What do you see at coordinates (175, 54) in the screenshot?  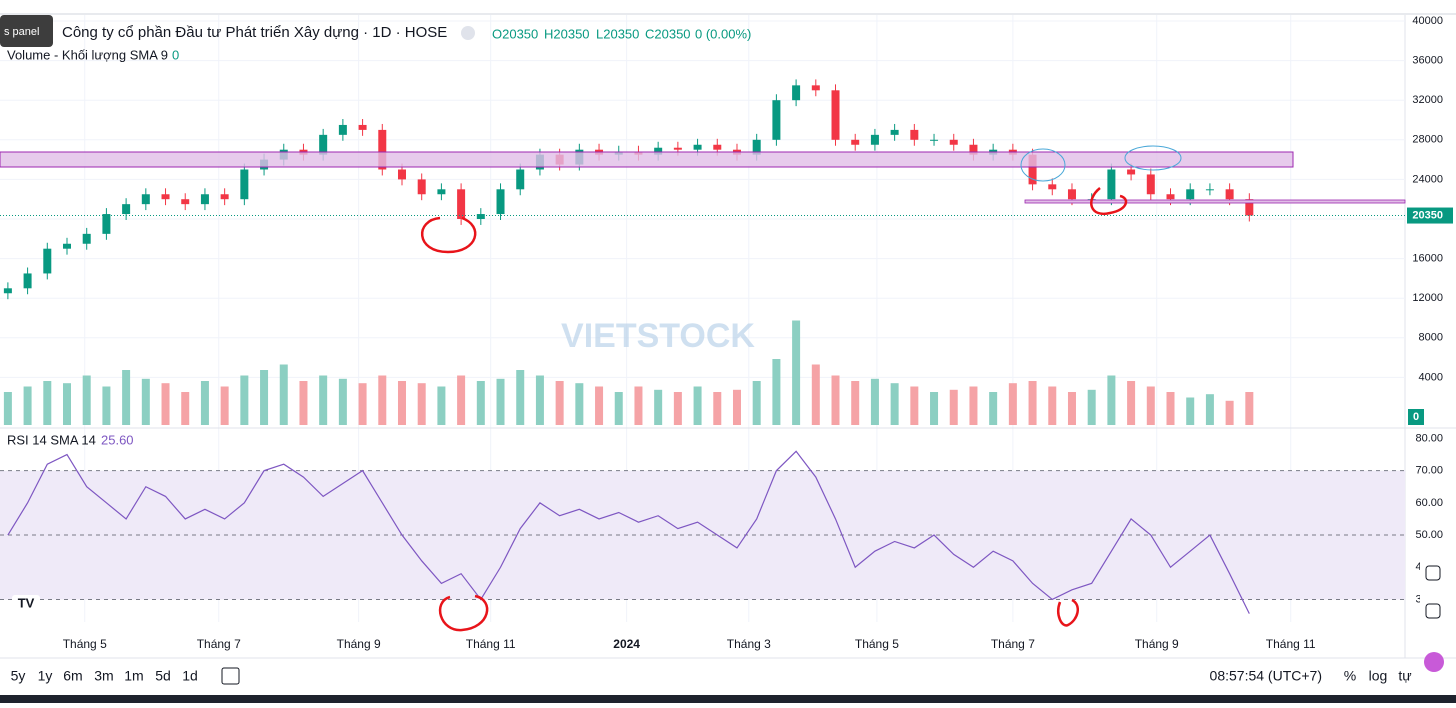 I see `volume-value: 0` at bounding box center [175, 54].